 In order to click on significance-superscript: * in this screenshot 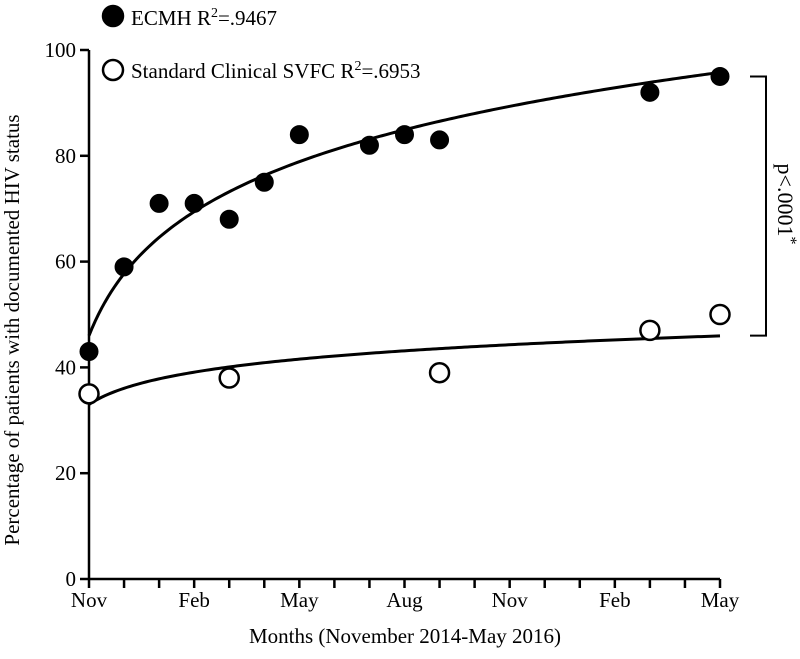, I will do `click(790, 240)`.